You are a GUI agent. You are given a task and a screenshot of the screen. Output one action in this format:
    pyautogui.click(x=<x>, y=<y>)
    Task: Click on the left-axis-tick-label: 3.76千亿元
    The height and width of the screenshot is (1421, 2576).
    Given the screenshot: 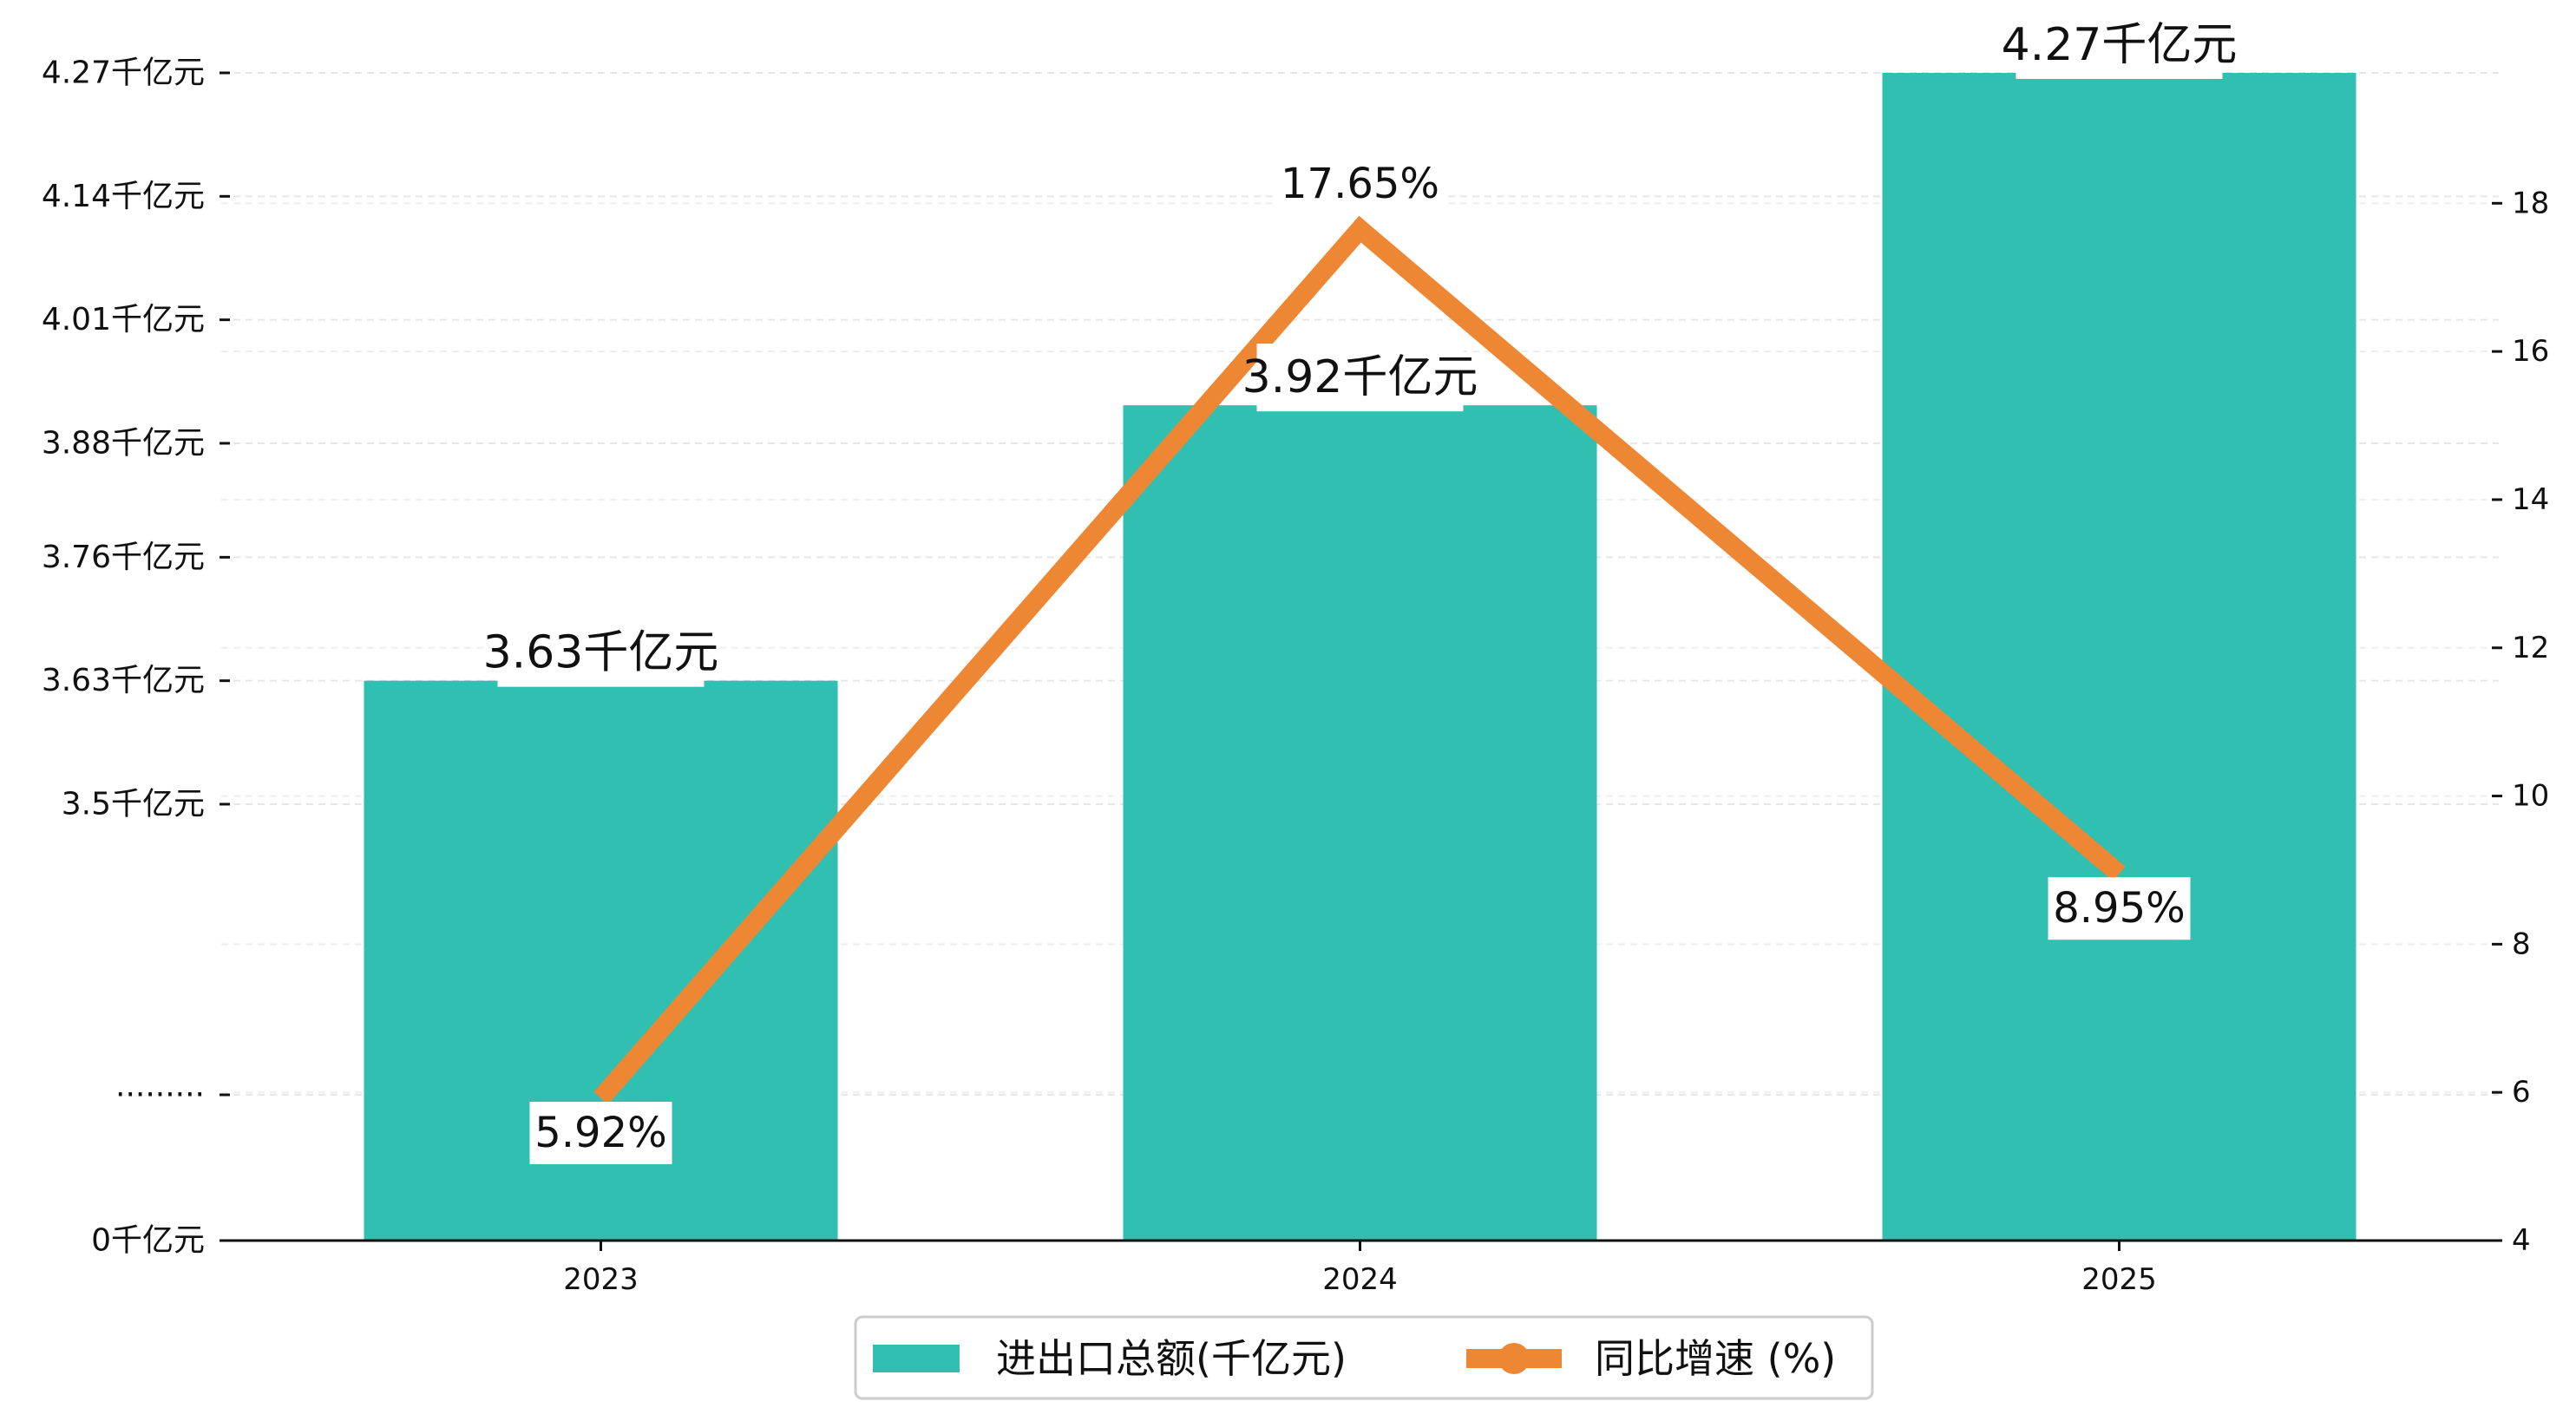 What is the action you would take?
    pyautogui.click(x=123, y=557)
    